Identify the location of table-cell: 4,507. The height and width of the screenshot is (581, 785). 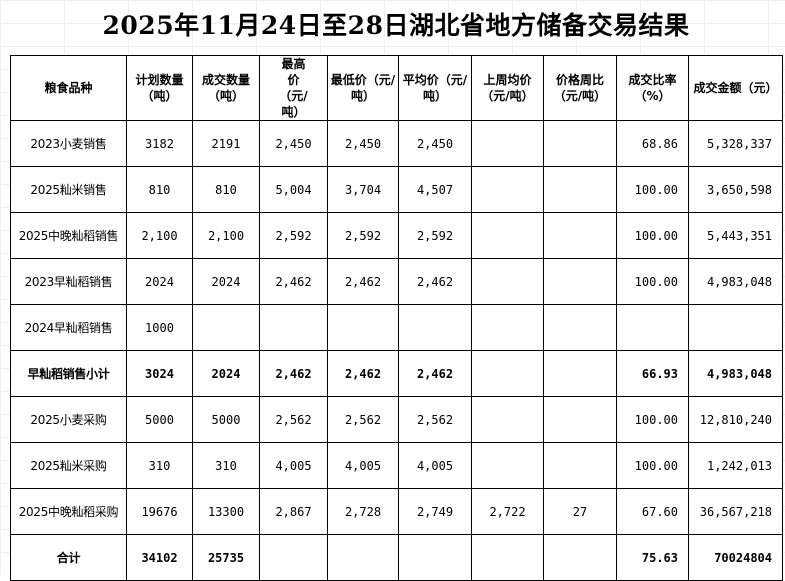
(435, 189).